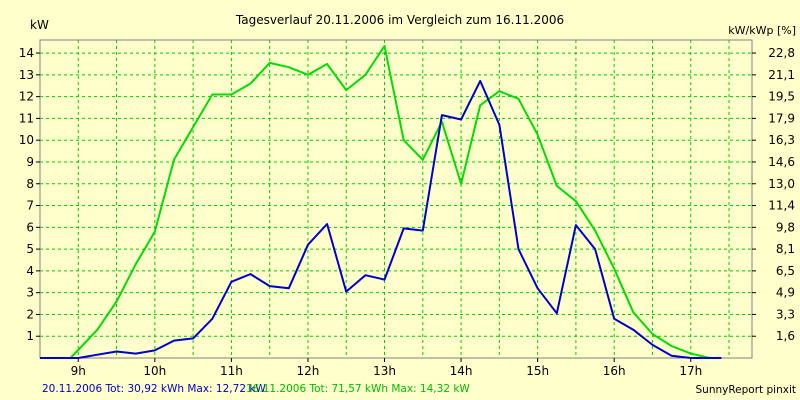 The height and width of the screenshot is (400, 800). What do you see at coordinates (785, 314) in the screenshot?
I see `y-tick-label-right: 3,3` at bounding box center [785, 314].